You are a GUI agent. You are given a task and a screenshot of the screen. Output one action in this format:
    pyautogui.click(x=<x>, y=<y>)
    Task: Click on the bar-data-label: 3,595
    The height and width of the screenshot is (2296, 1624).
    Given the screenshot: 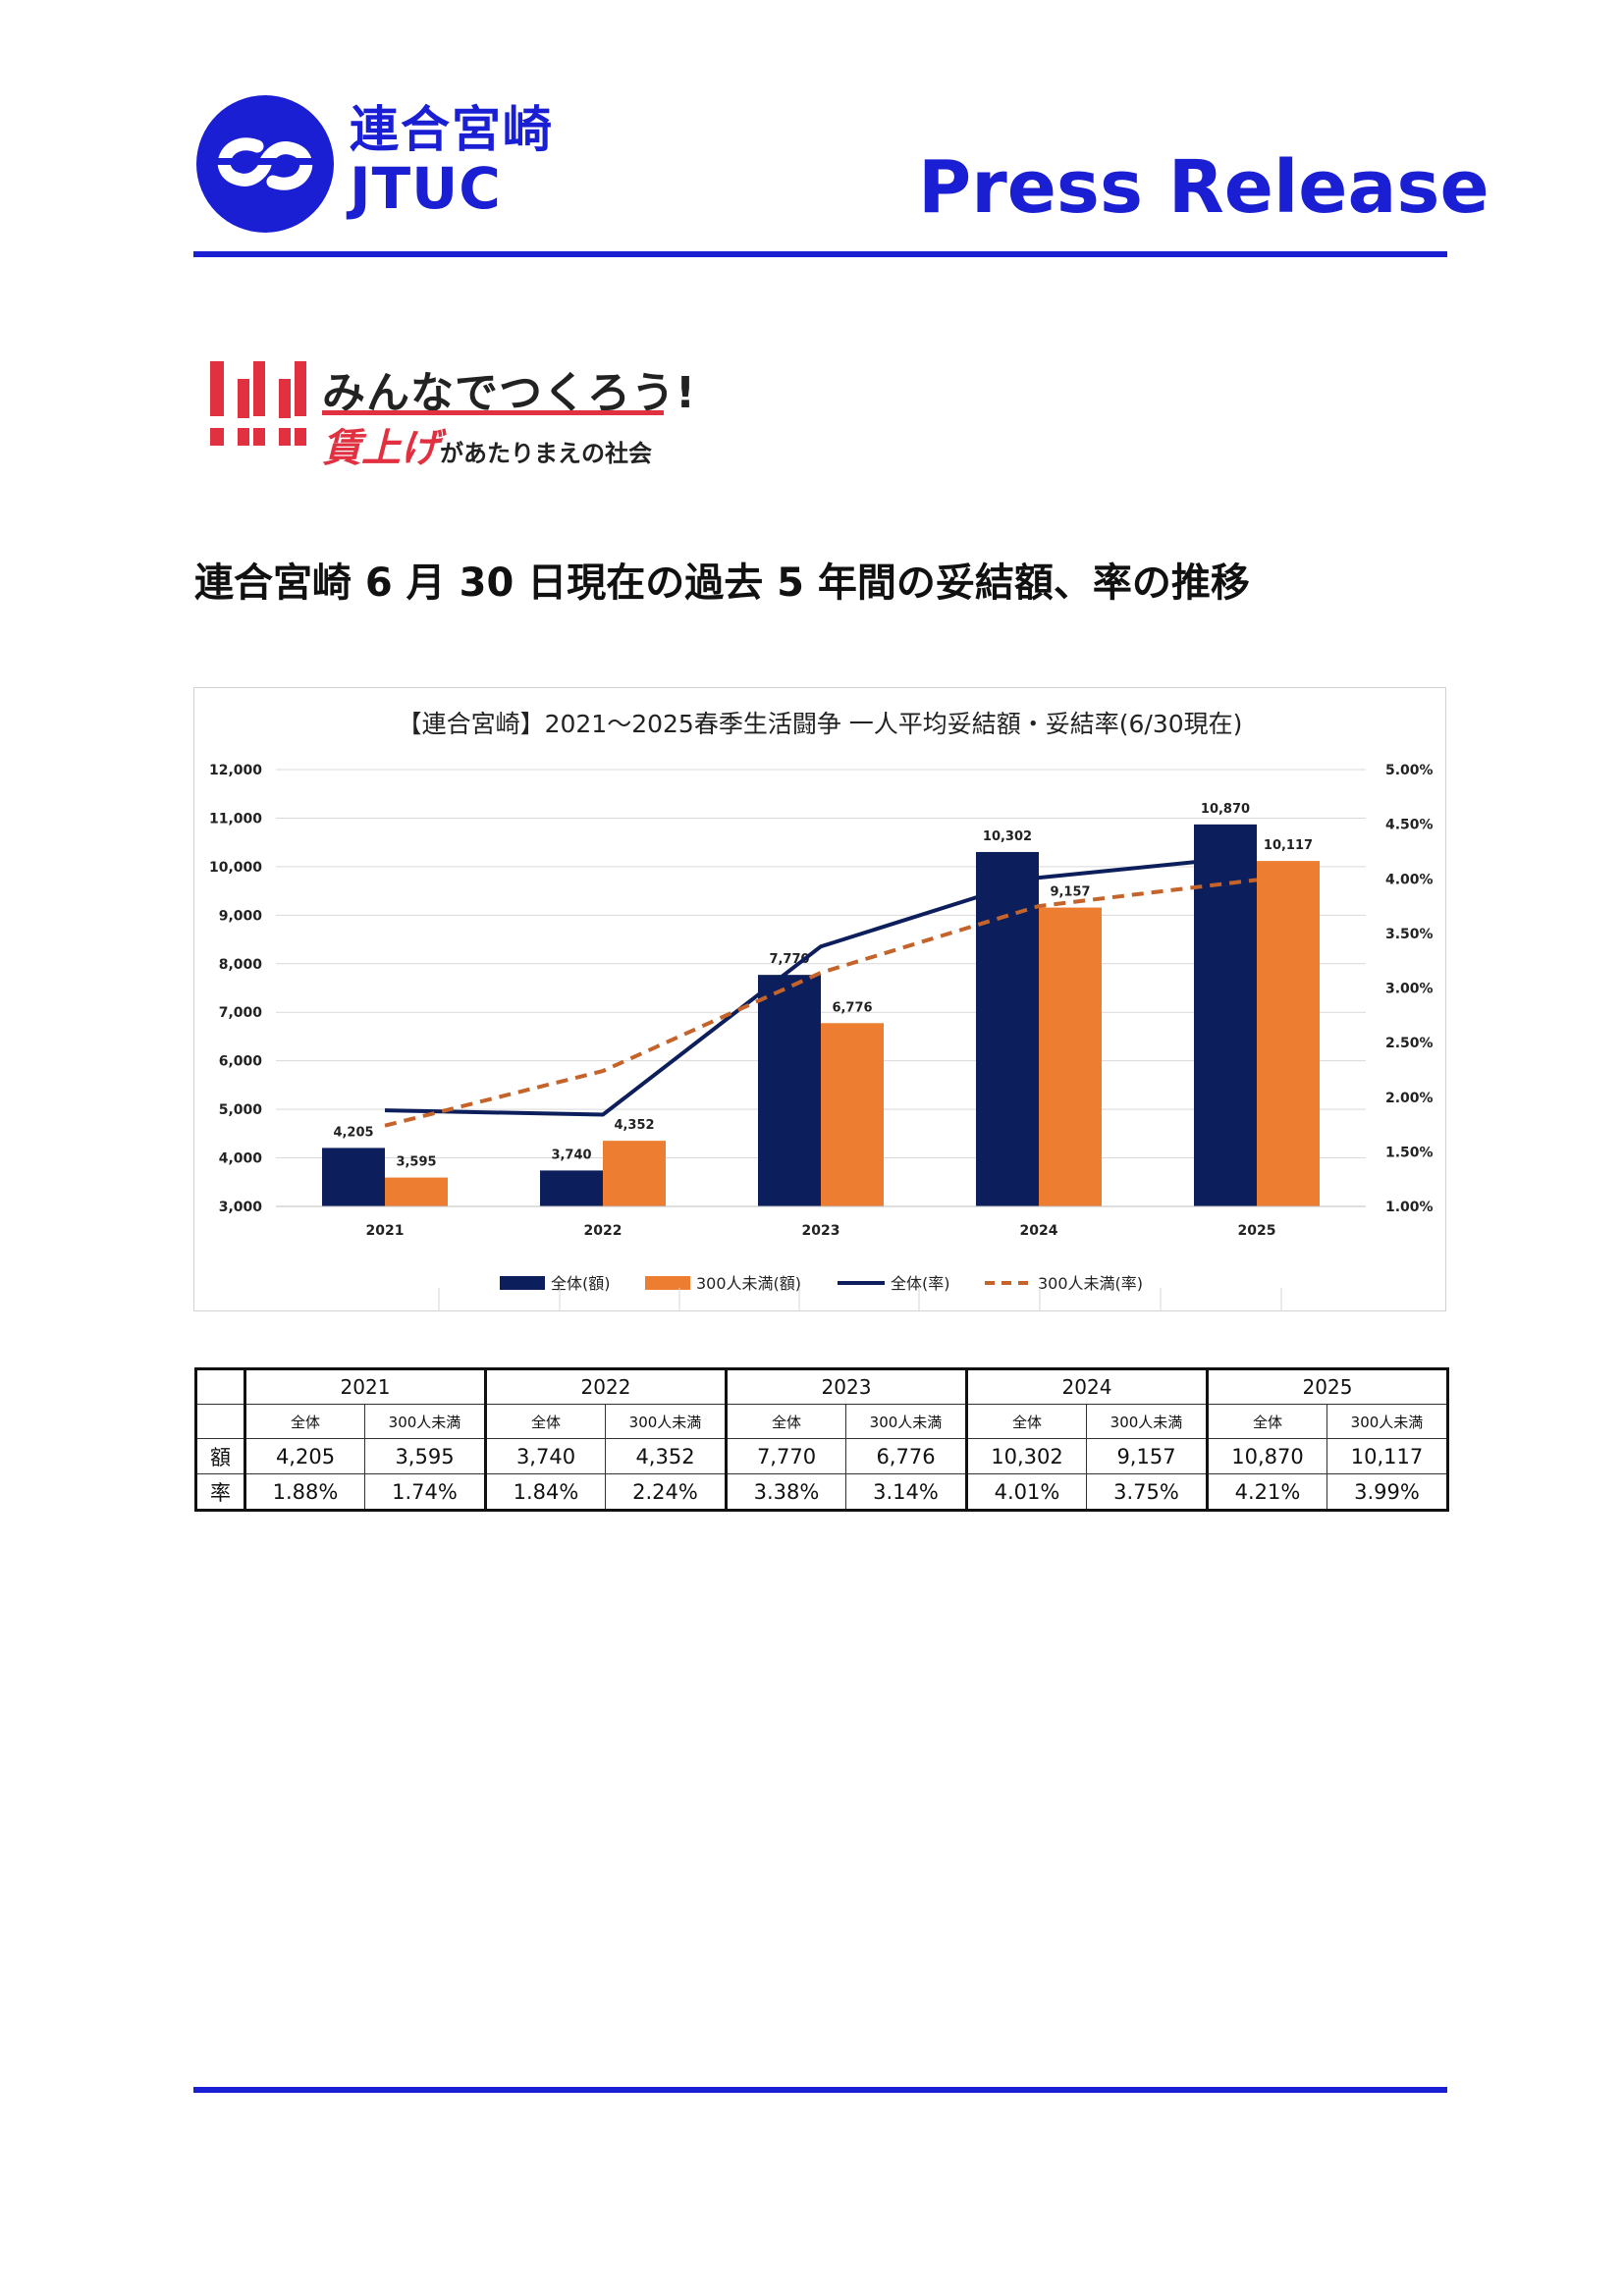 What is the action you would take?
    pyautogui.click(x=416, y=1162)
    